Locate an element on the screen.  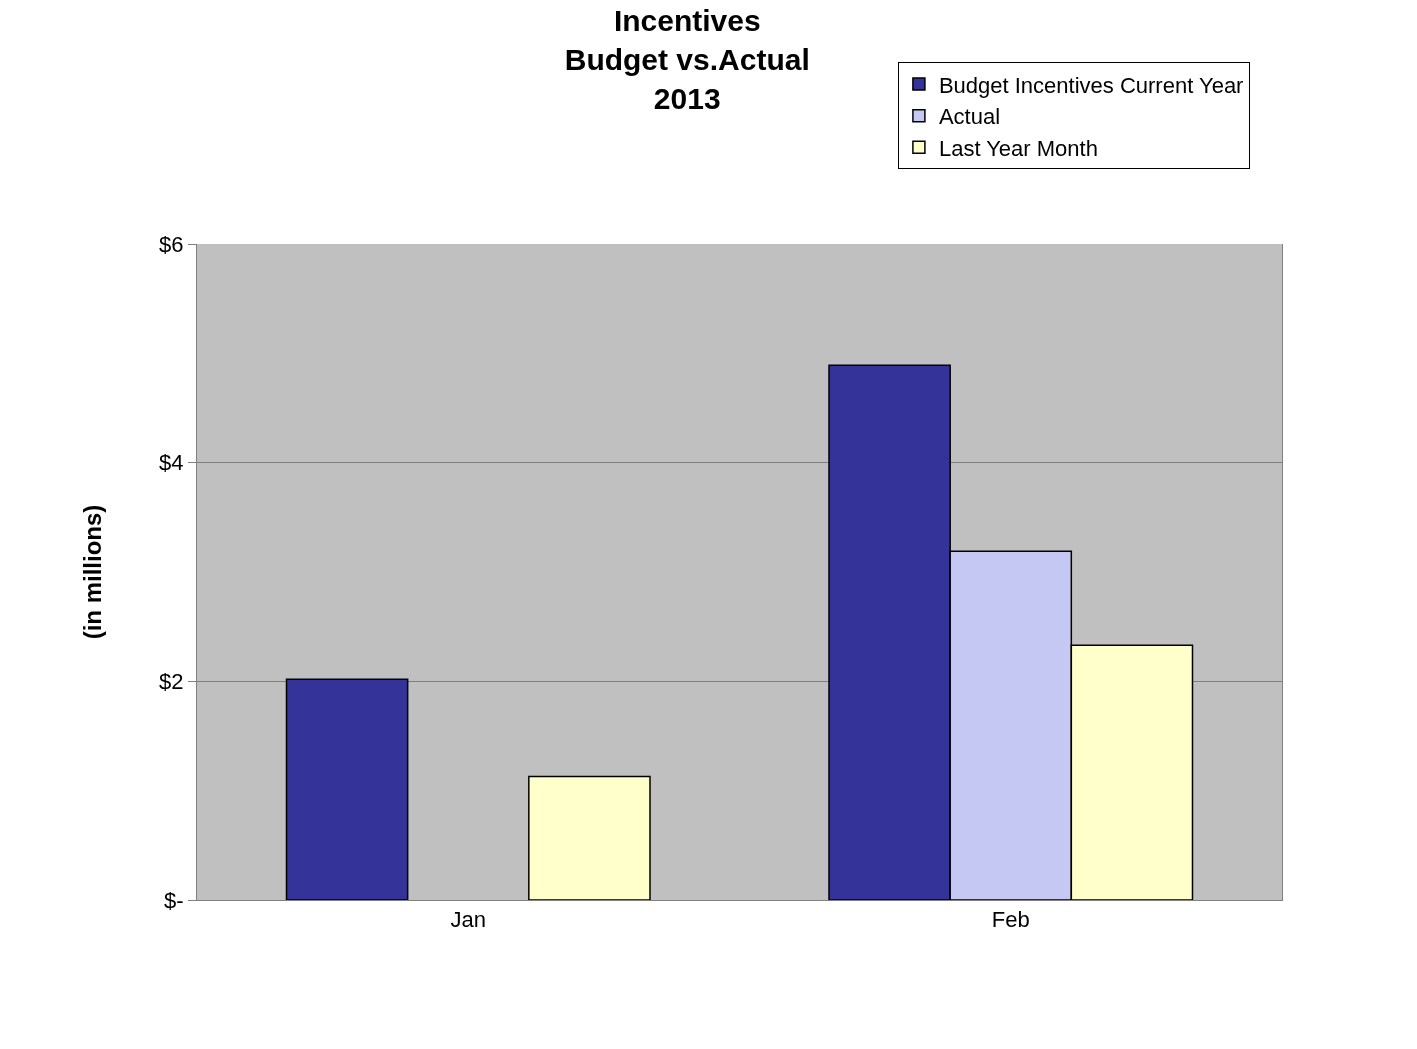
chart-title: Incentives Budget vs.Actual 2013 is located at coordinates (687, 60).